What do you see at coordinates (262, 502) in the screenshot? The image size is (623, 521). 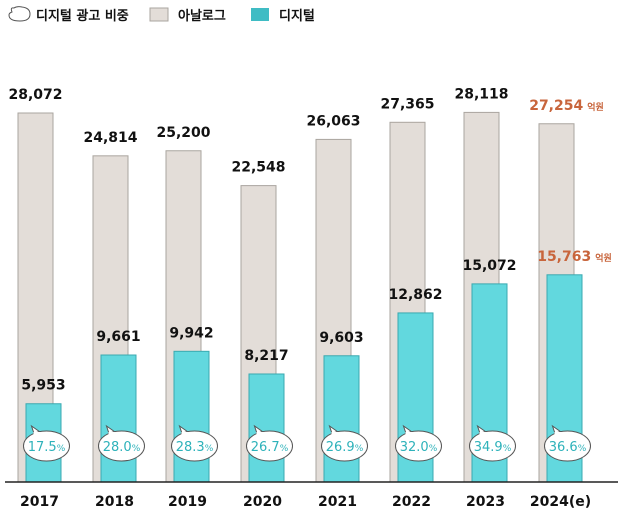 I see `x-tick-label: 2020` at bounding box center [262, 502].